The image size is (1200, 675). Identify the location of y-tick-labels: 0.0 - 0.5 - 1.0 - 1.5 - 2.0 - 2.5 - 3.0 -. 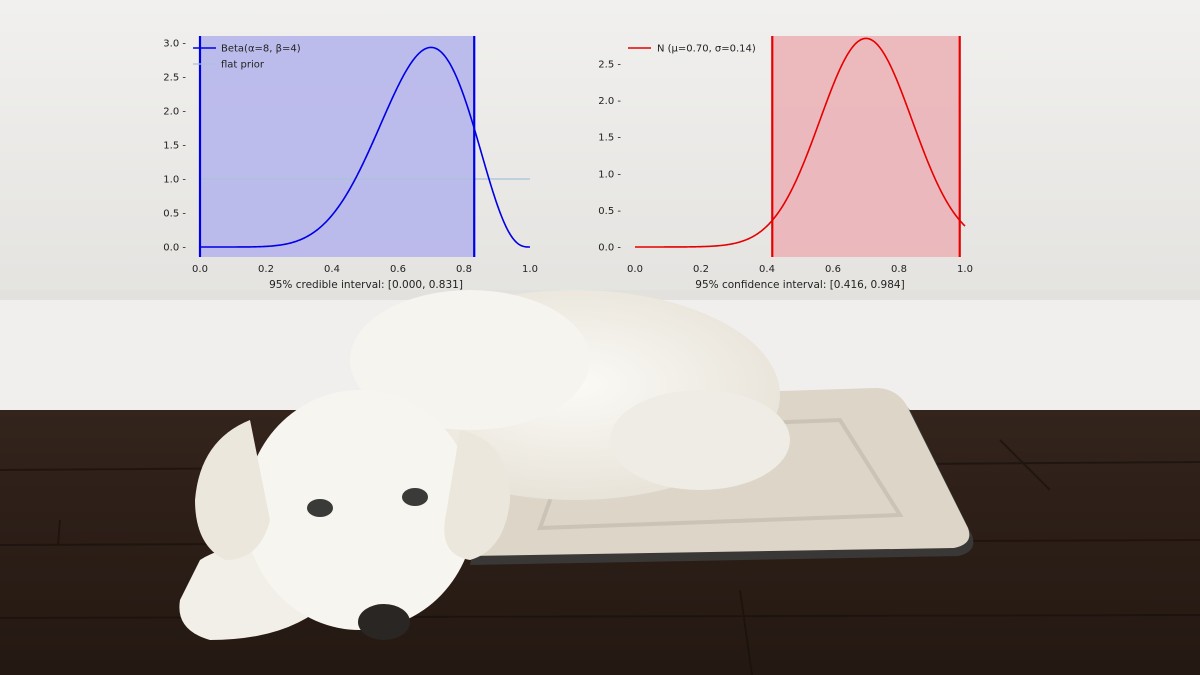
(174, 146).